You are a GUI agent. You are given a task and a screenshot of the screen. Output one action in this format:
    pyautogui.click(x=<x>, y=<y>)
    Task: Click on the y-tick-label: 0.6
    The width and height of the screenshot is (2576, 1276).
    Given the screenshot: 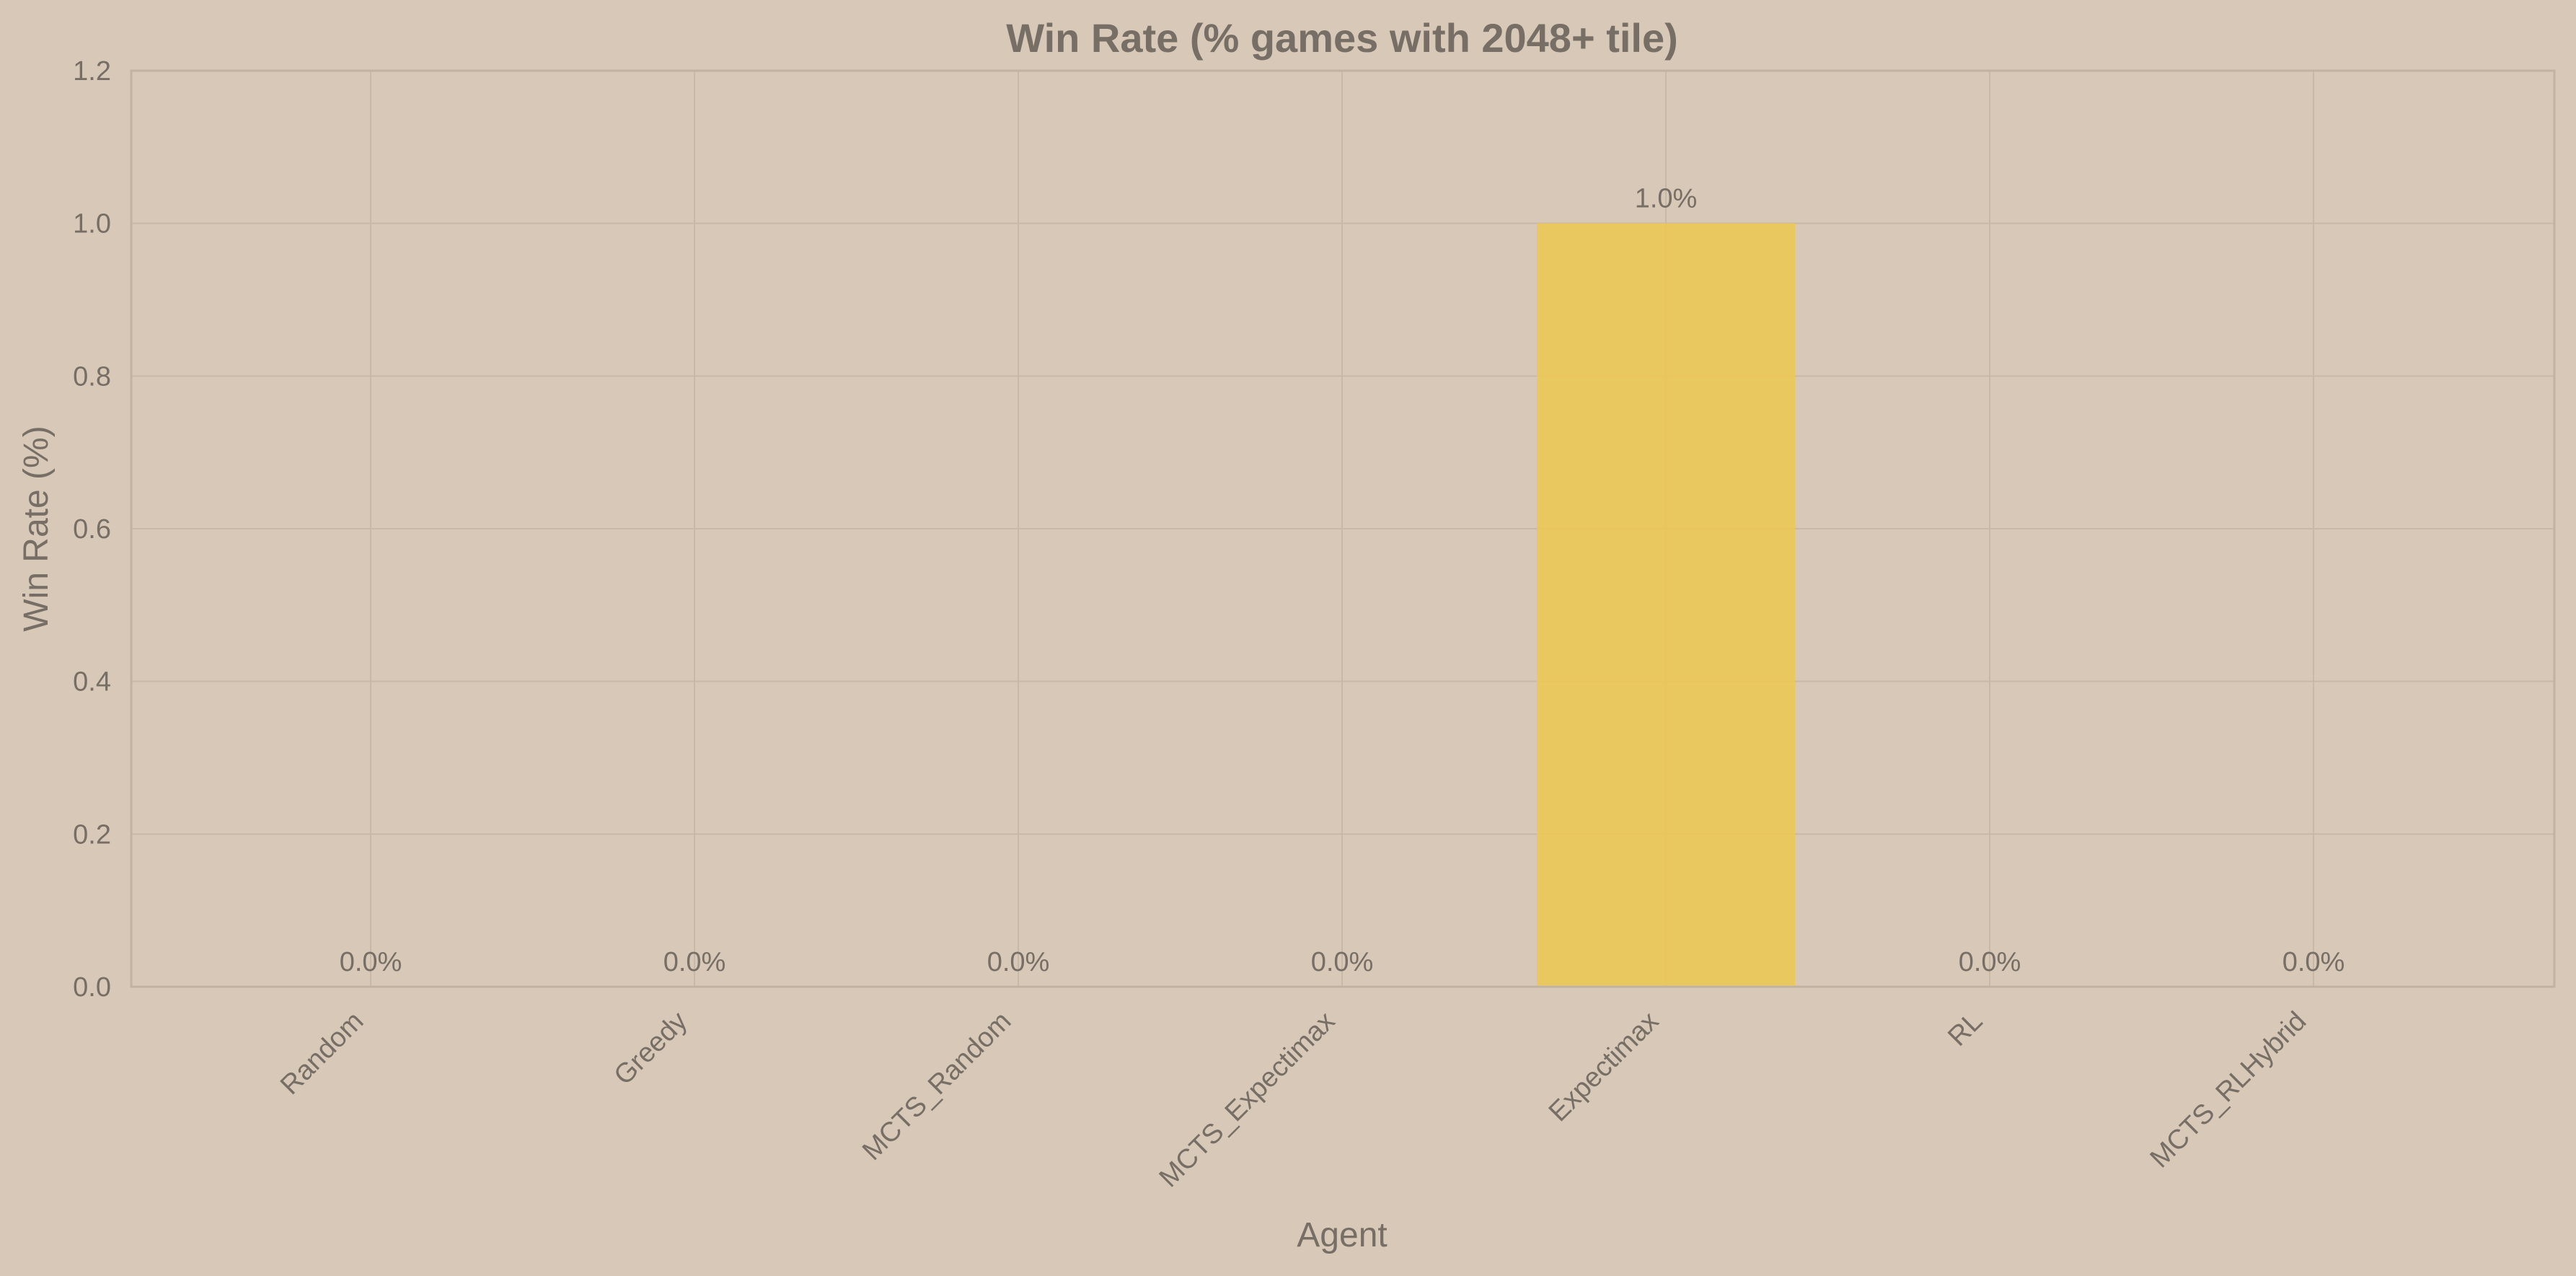 What is the action you would take?
    pyautogui.click(x=92, y=529)
    